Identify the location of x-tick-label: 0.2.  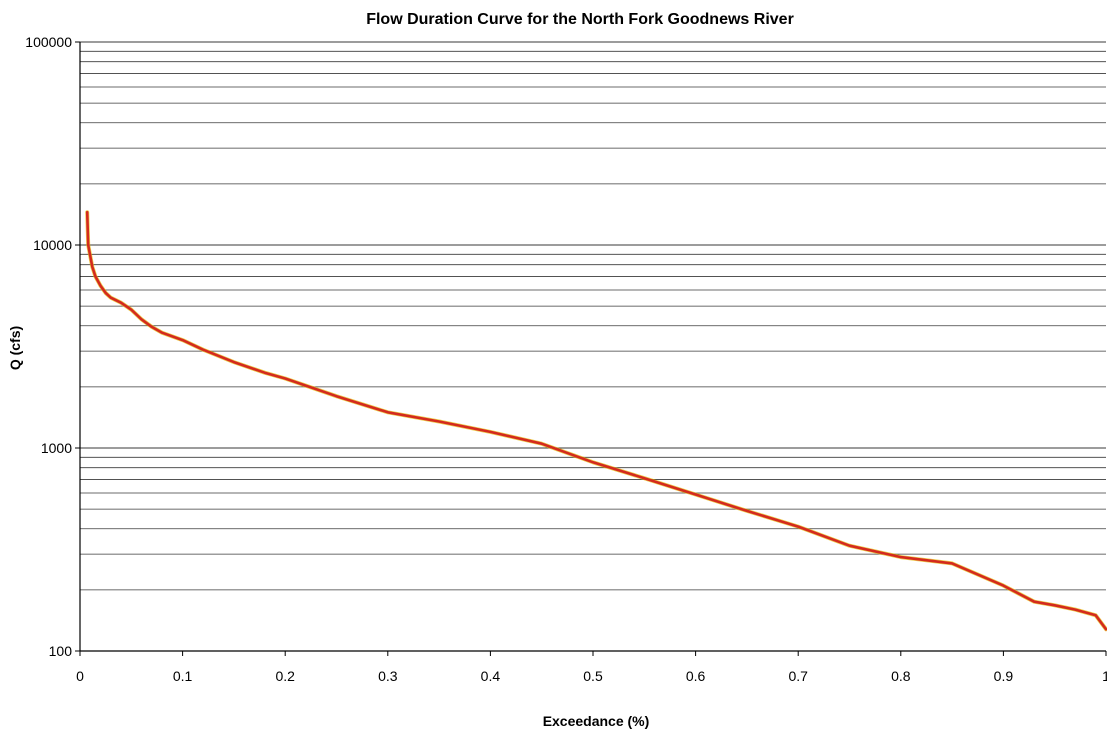
(285, 676).